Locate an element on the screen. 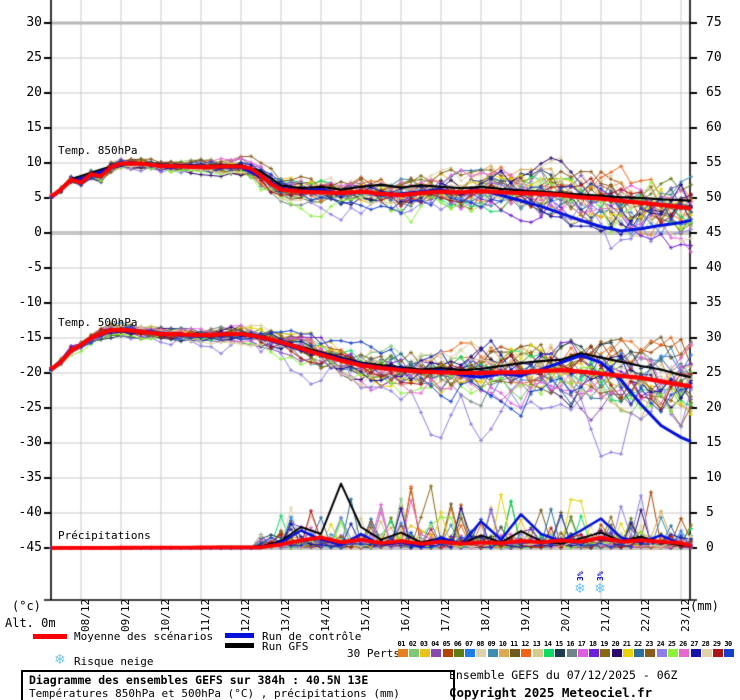 The image size is (740, 700). x-axis-date-label: 09/12 is located at coordinates (125, 615).